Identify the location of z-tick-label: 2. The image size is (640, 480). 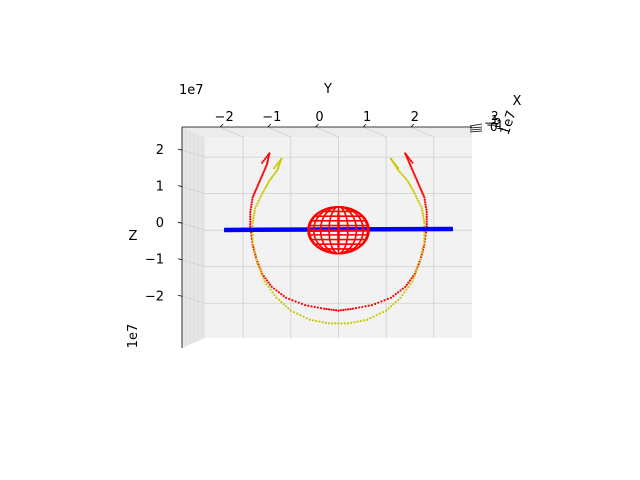
(160, 150).